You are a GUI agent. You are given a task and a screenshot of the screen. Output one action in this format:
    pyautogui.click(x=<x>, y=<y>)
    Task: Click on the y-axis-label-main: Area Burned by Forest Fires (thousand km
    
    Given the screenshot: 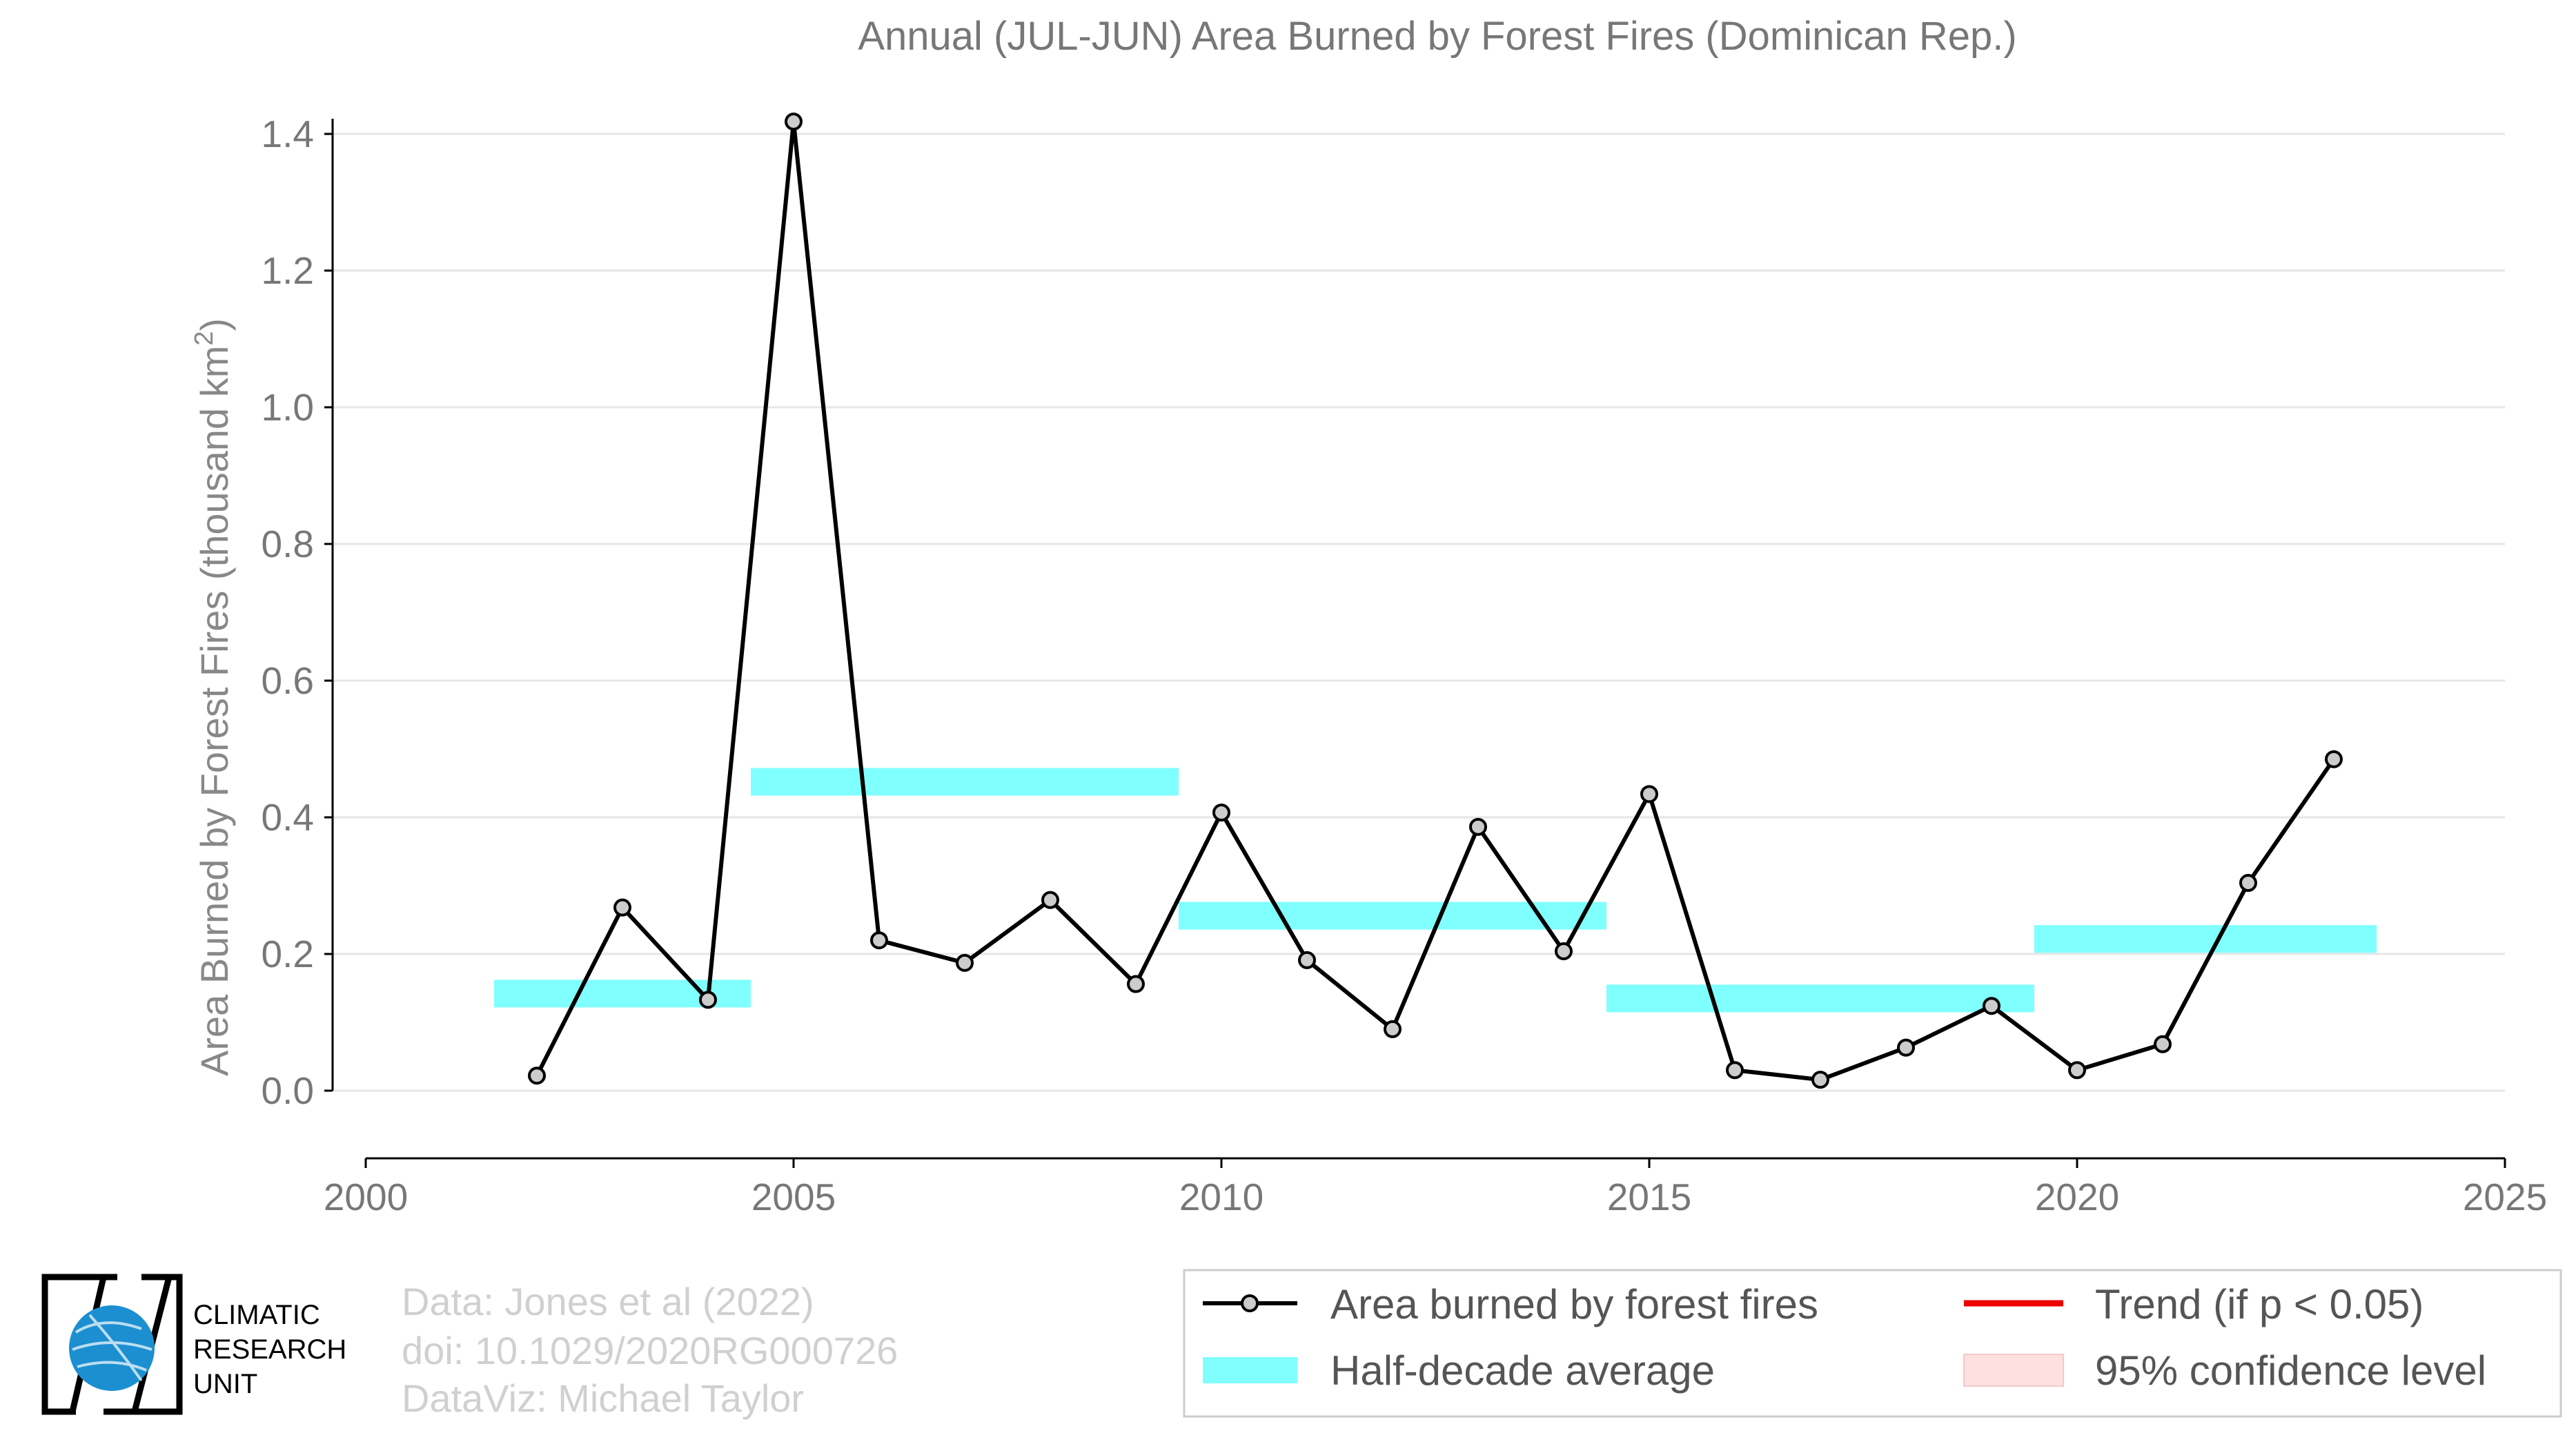 What is the action you would take?
    pyautogui.click(x=214, y=711)
    